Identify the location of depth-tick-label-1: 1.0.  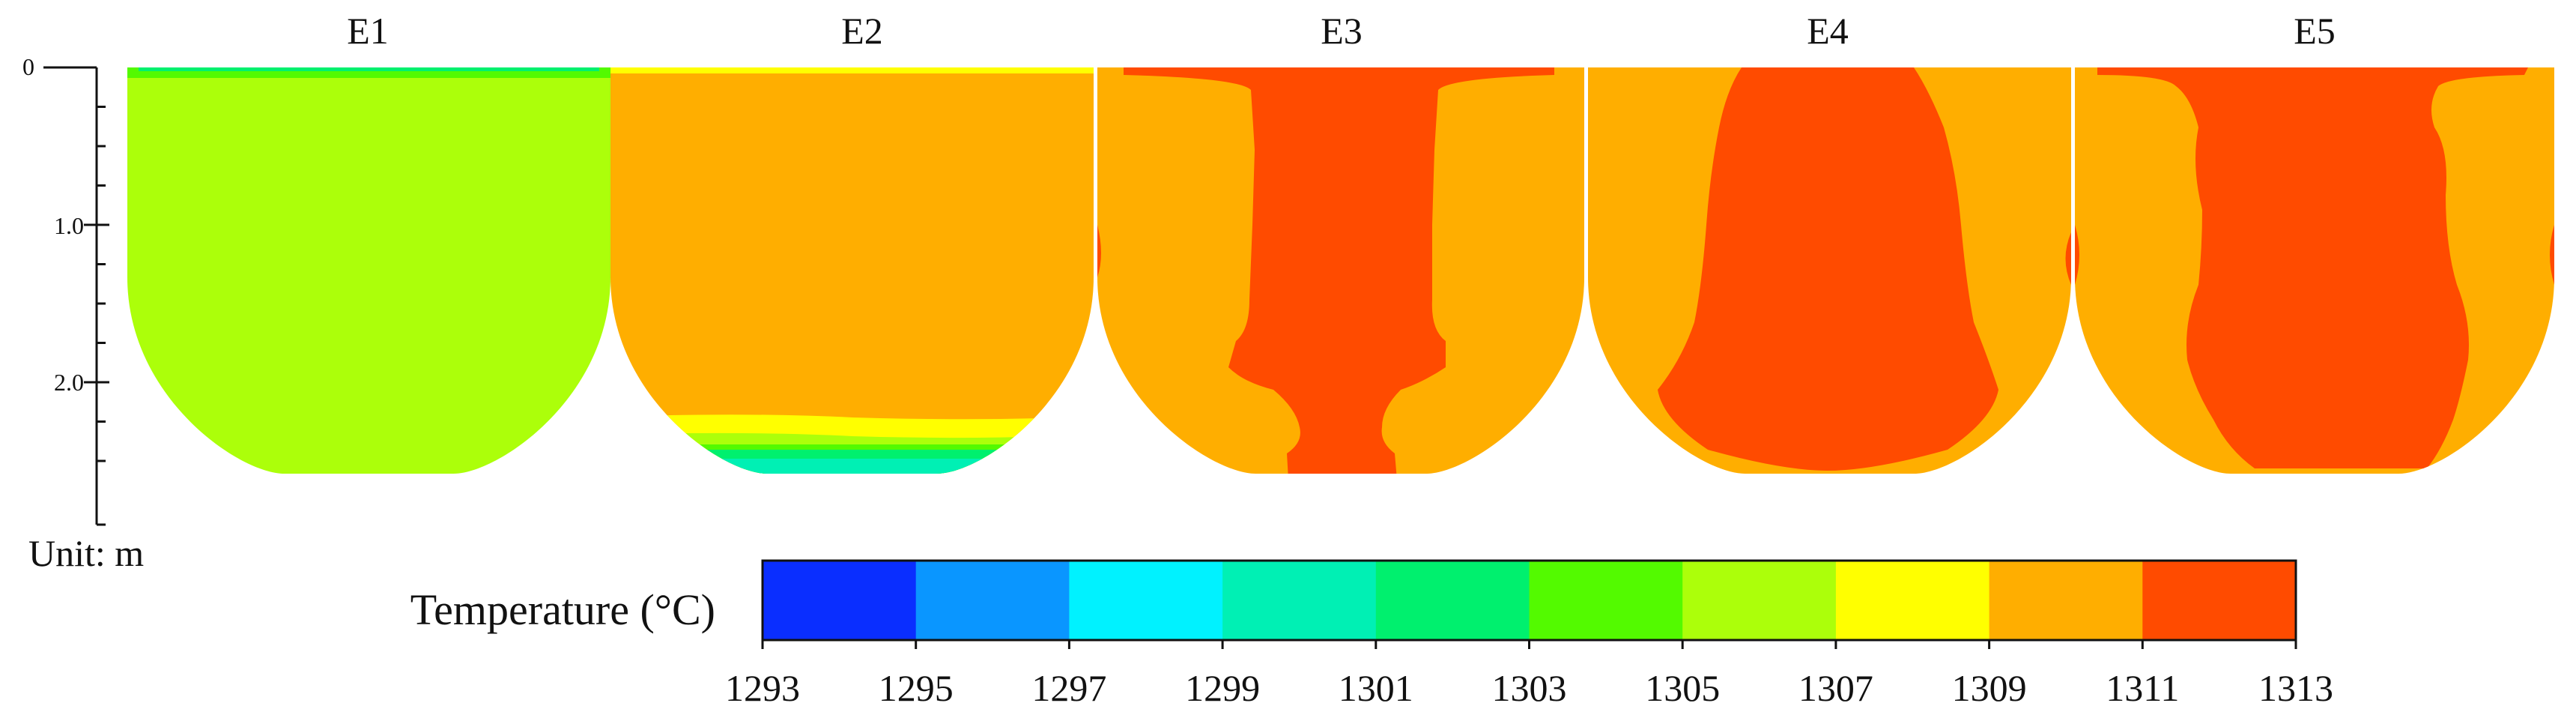
(69, 225).